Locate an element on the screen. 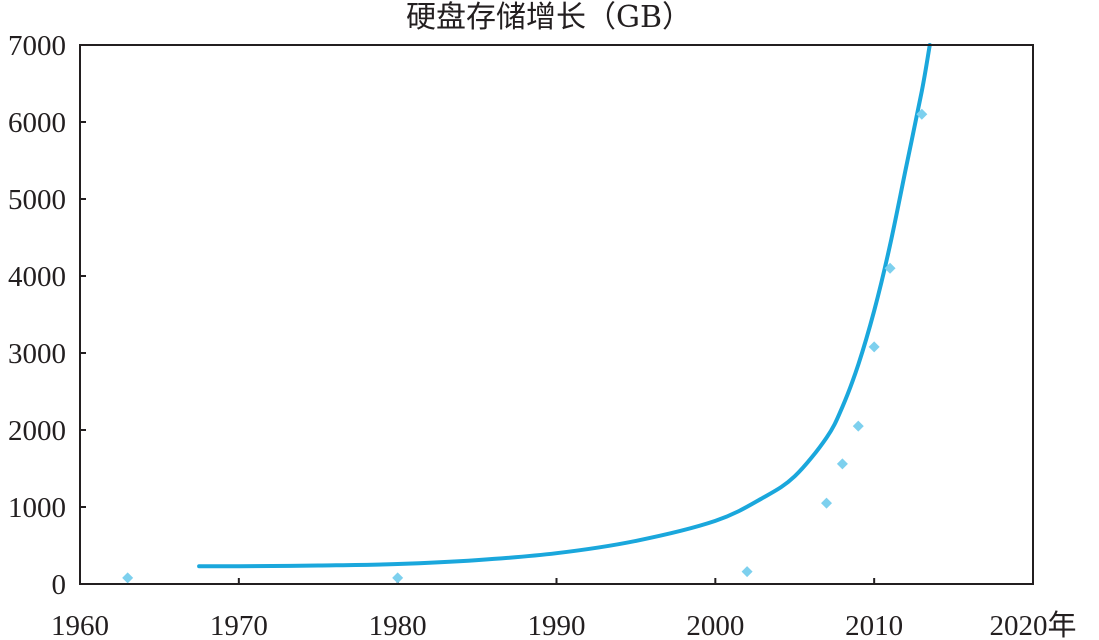  y-tick-label: 5000 is located at coordinates (37, 200).